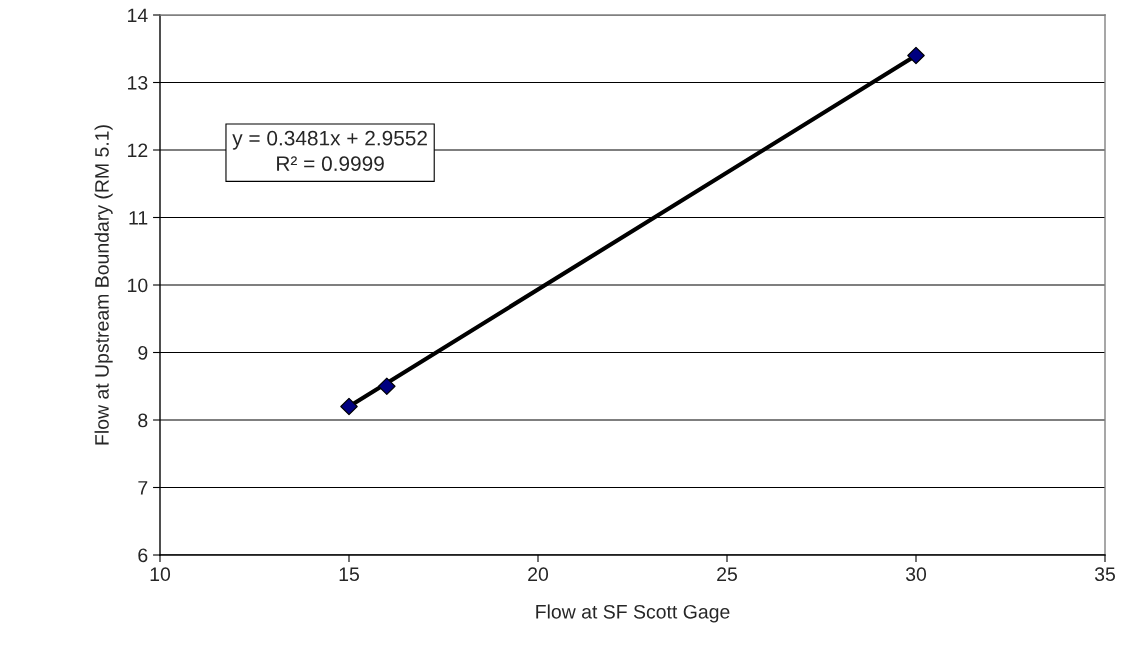 This screenshot has width=1132, height=660. What do you see at coordinates (138, 285) in the screenshot?
I see `y-tick-label: 10` at bounding box center [138, 285].